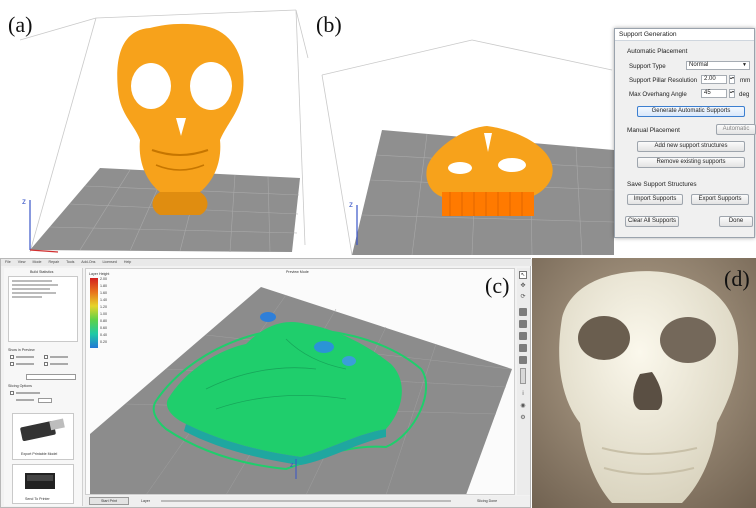 Image resolution: width=756 pixels, height=508 pixels. I want to click on send-to-printer-label: Send To Printer, so click(37, 499).